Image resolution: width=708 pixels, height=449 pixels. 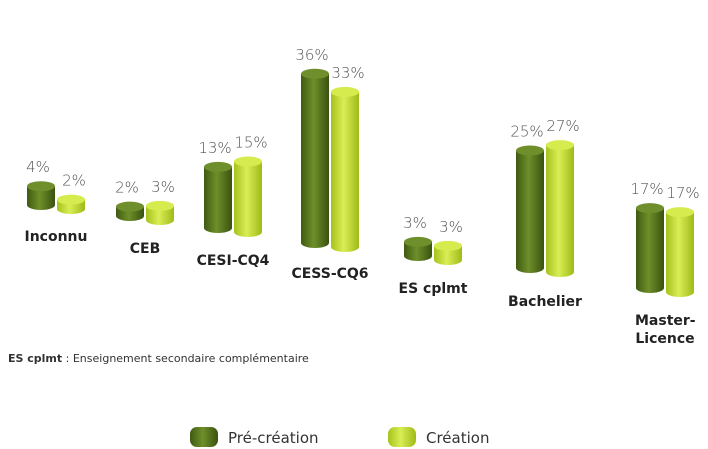 I want to click on legend-label: Création, so click(x=457, y=438).